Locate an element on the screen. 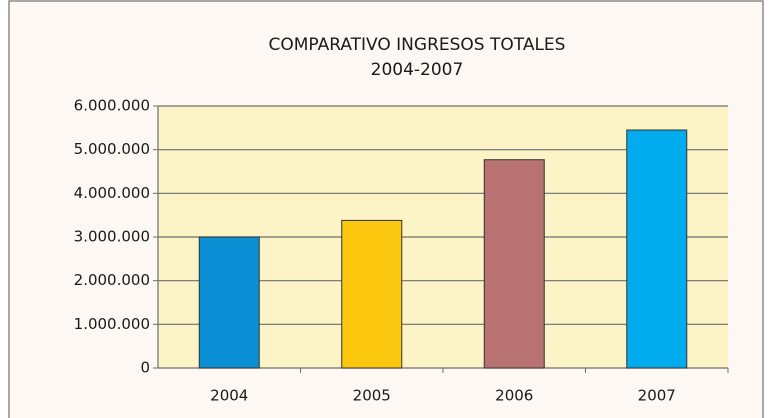 The width and height of the screenshot is (771, 418). x-tick-label: 2005 is located at coordinates (372, 396).